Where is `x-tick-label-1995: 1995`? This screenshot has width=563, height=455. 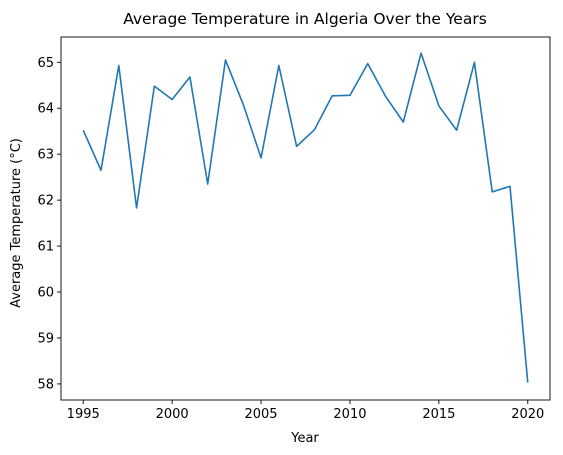
x-tick-label-1995: 1995 is located at coordinates (83, 414).